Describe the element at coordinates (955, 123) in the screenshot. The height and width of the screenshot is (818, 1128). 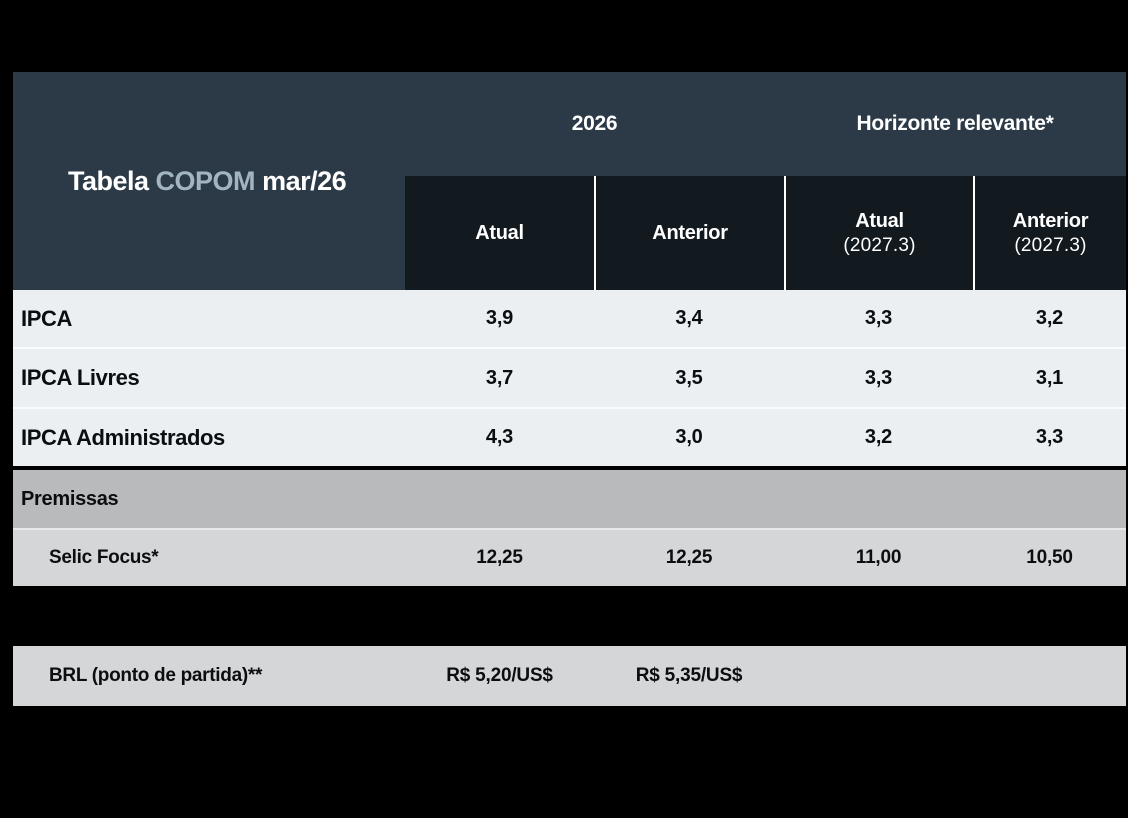
I see `group-header-horizonte-relevante: Horizonte relevante*` at that location.